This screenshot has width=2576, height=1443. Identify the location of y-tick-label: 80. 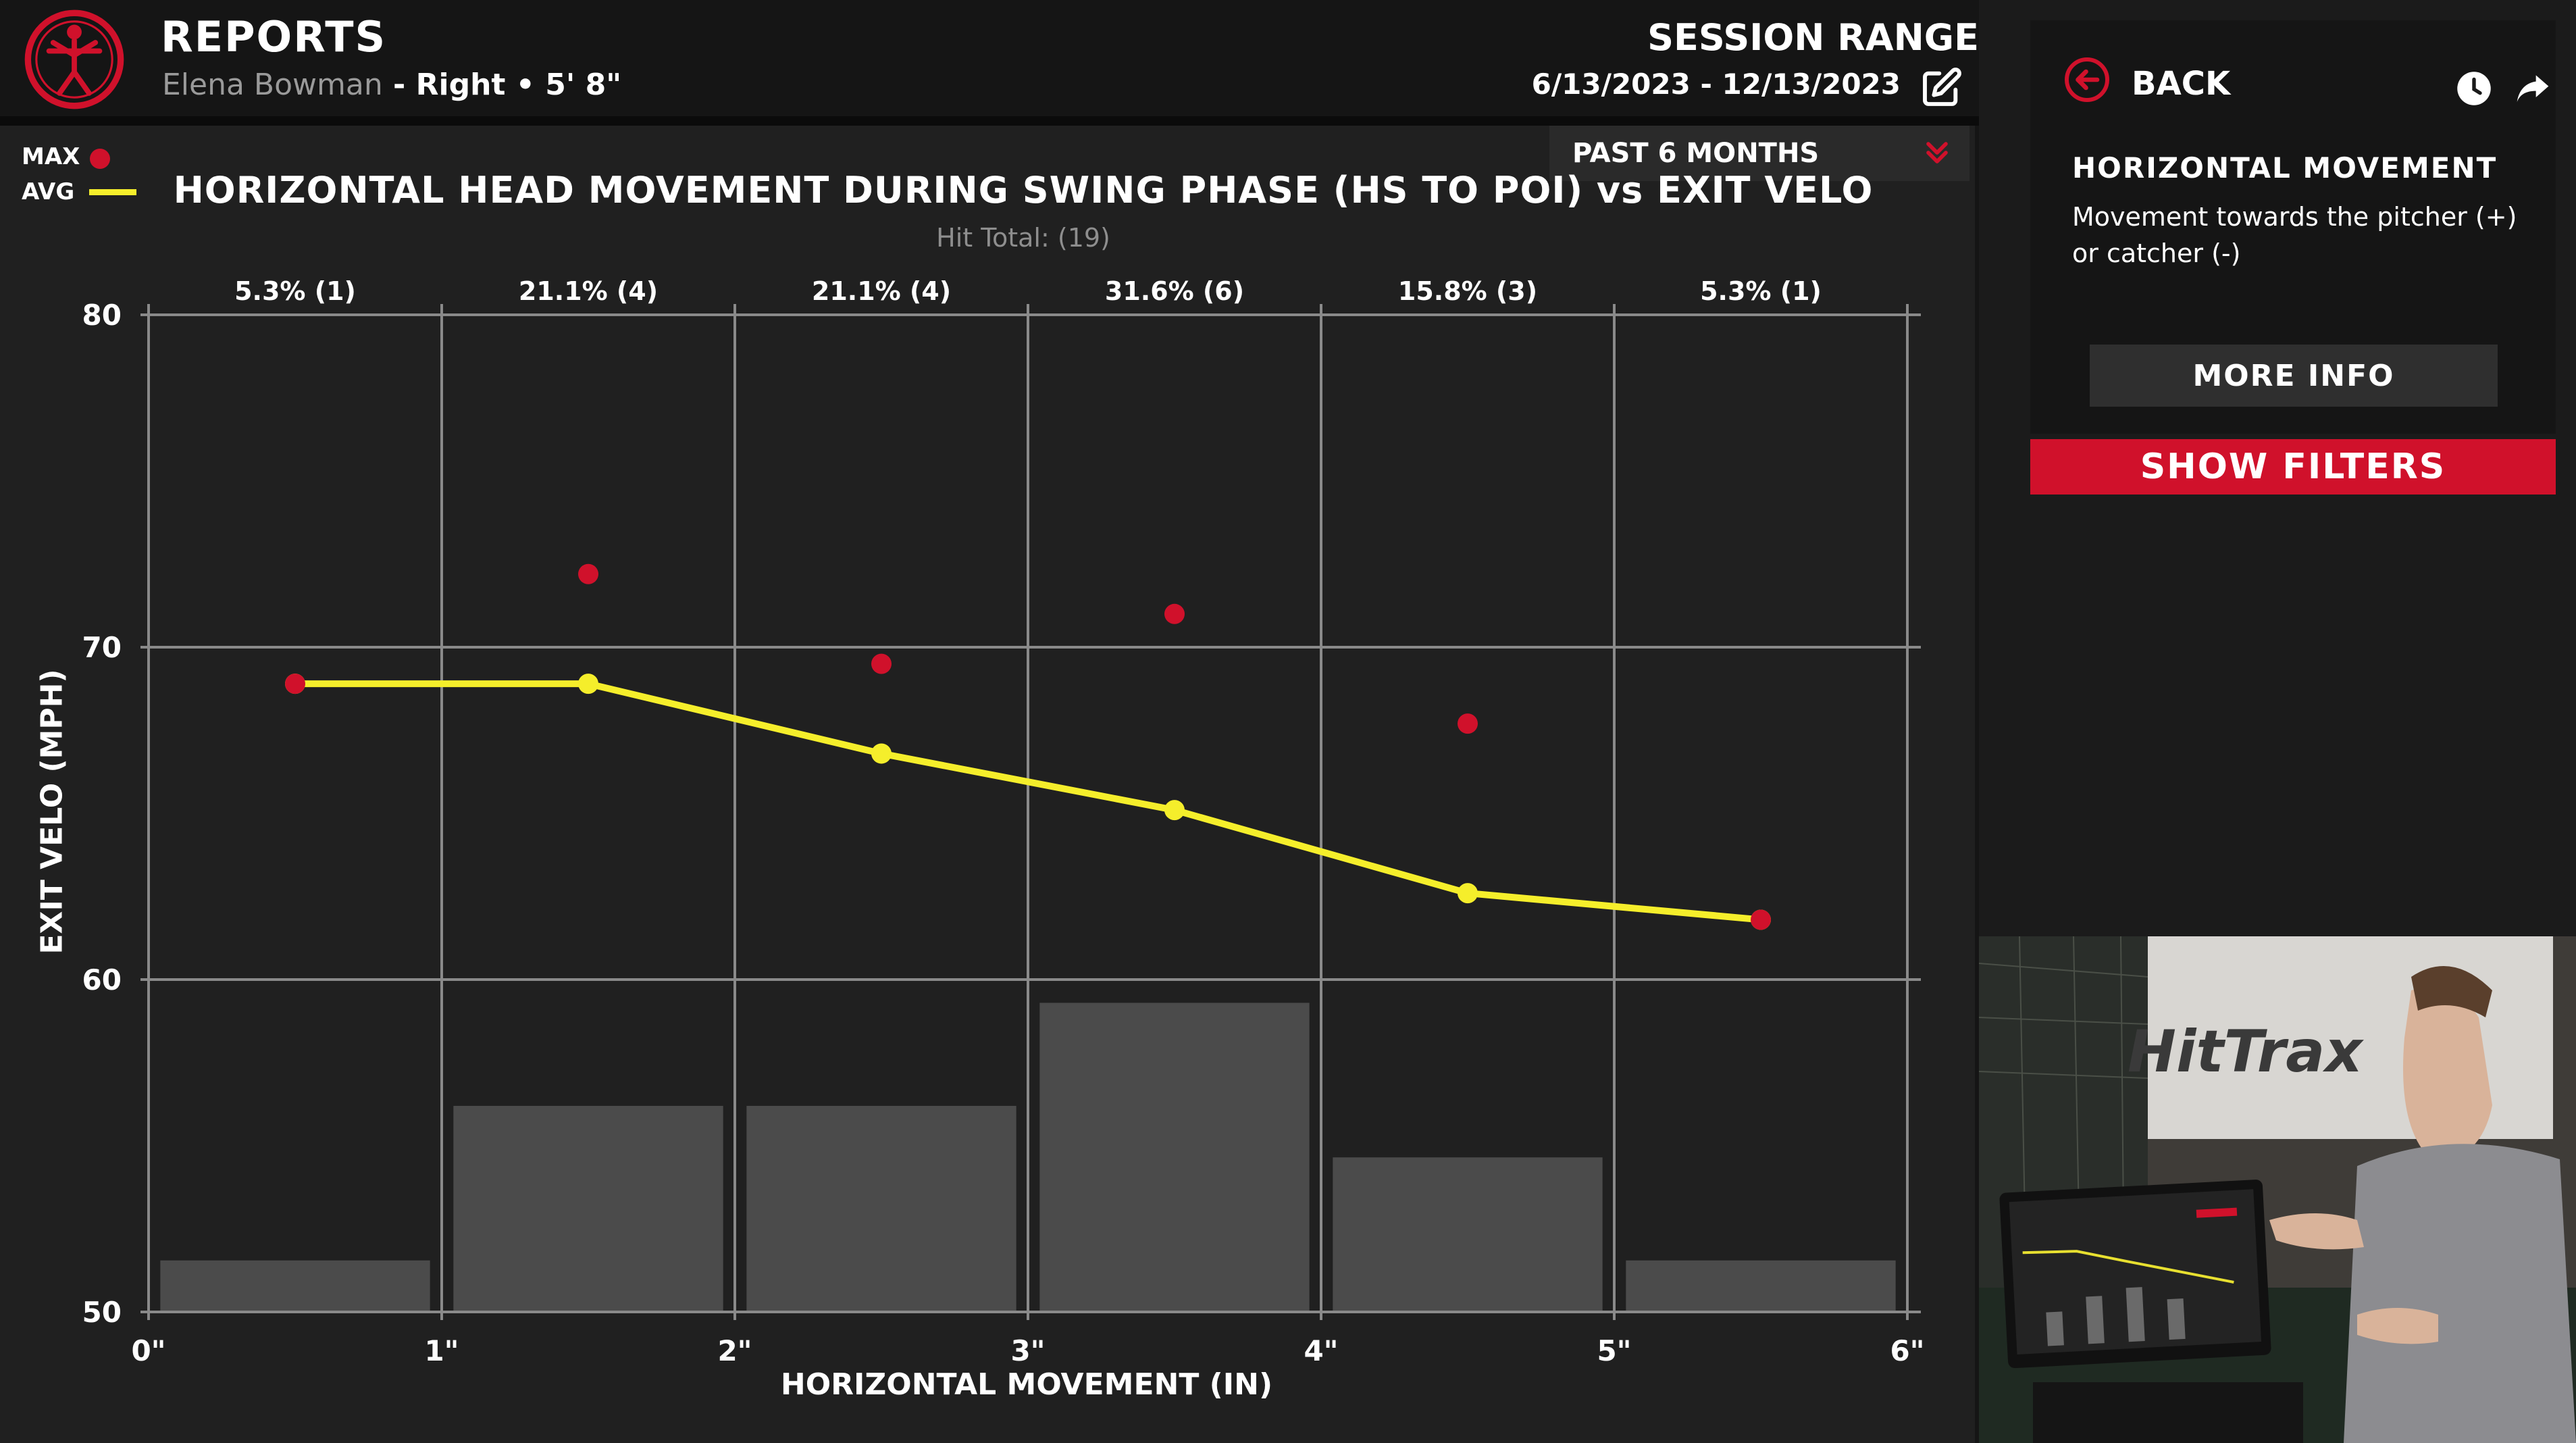
(102, 315).